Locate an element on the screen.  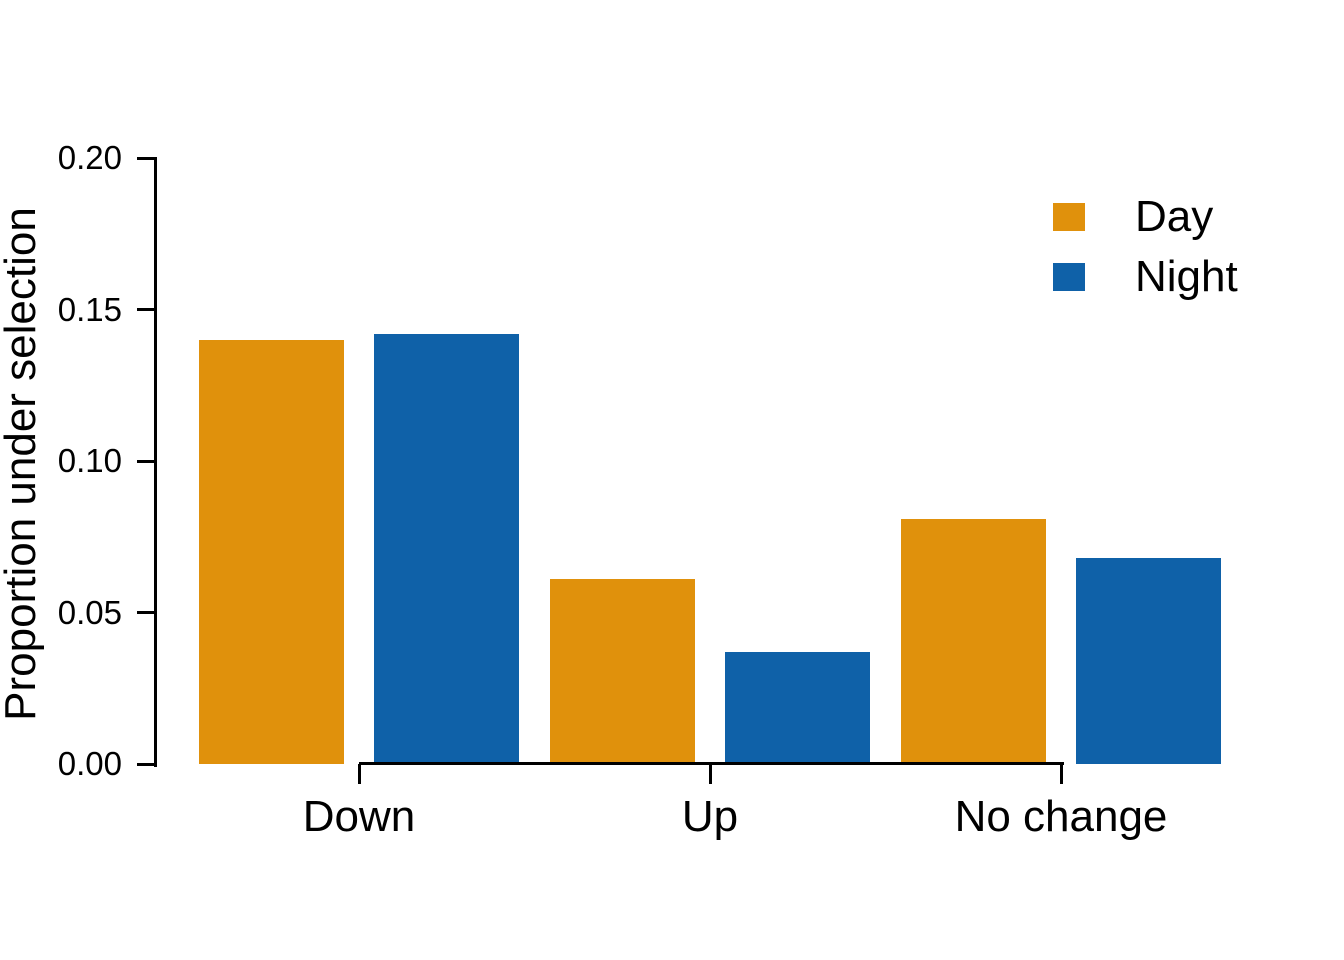
x-category-label-up: Up is located at coordinates (710, 816).